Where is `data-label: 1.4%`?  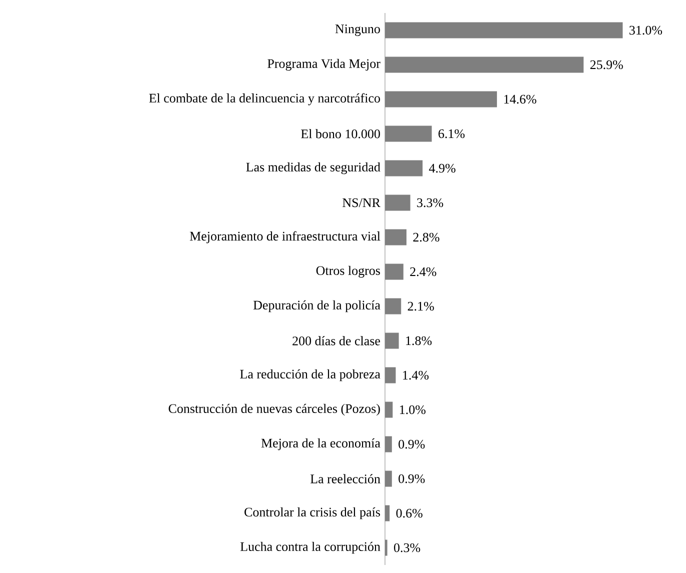 data-label: 1.4% is located at coordinates (416, 375).